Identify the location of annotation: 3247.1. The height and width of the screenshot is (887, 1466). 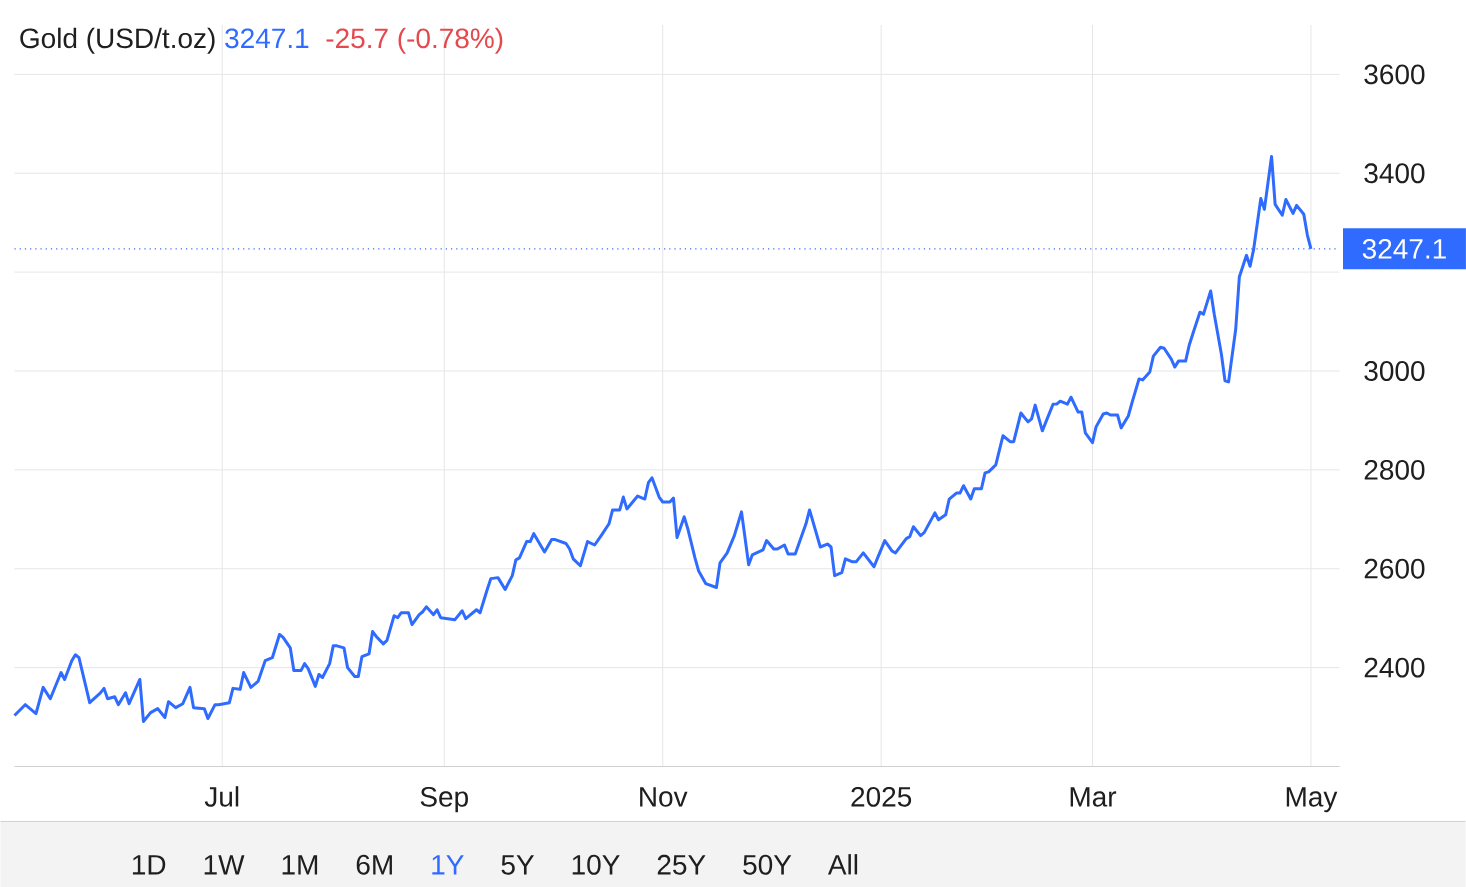
(267, 38).